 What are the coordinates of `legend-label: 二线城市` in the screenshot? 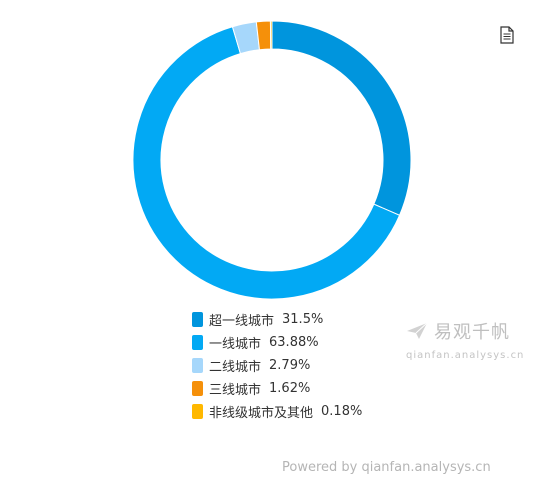 It's located at (235, 367).